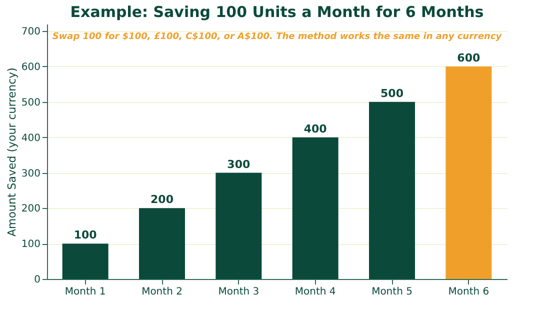  What do you see at coordinates (37, 280) in the screenshot?
I see `y-tick-label: 0` at bounding box center [37, 280].